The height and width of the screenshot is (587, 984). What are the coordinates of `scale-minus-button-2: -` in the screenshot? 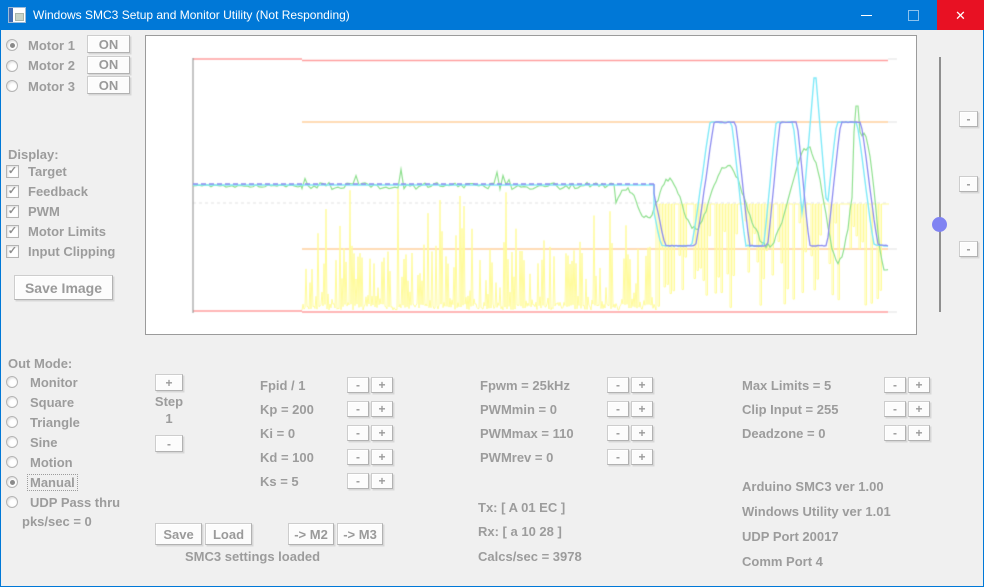 It's located at (968, 184).